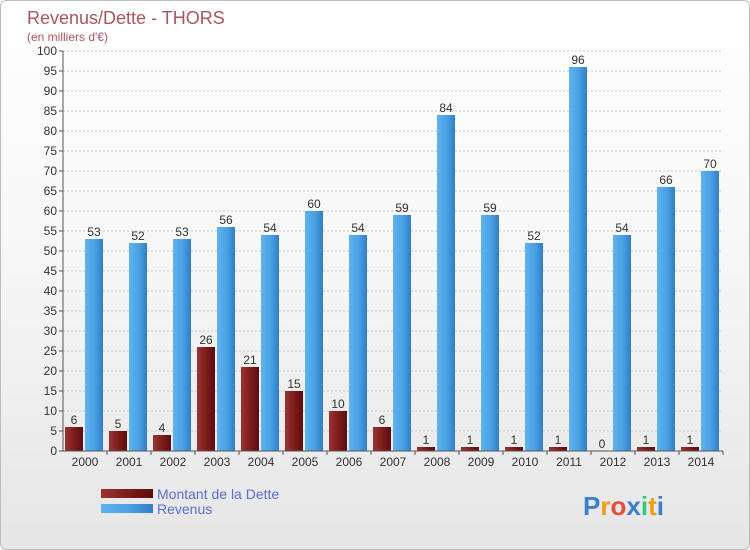 The image size is (750, 550). Describe the element at coordinates (652, 506) in the screenshot. I see `logo-letter: t` at that location.